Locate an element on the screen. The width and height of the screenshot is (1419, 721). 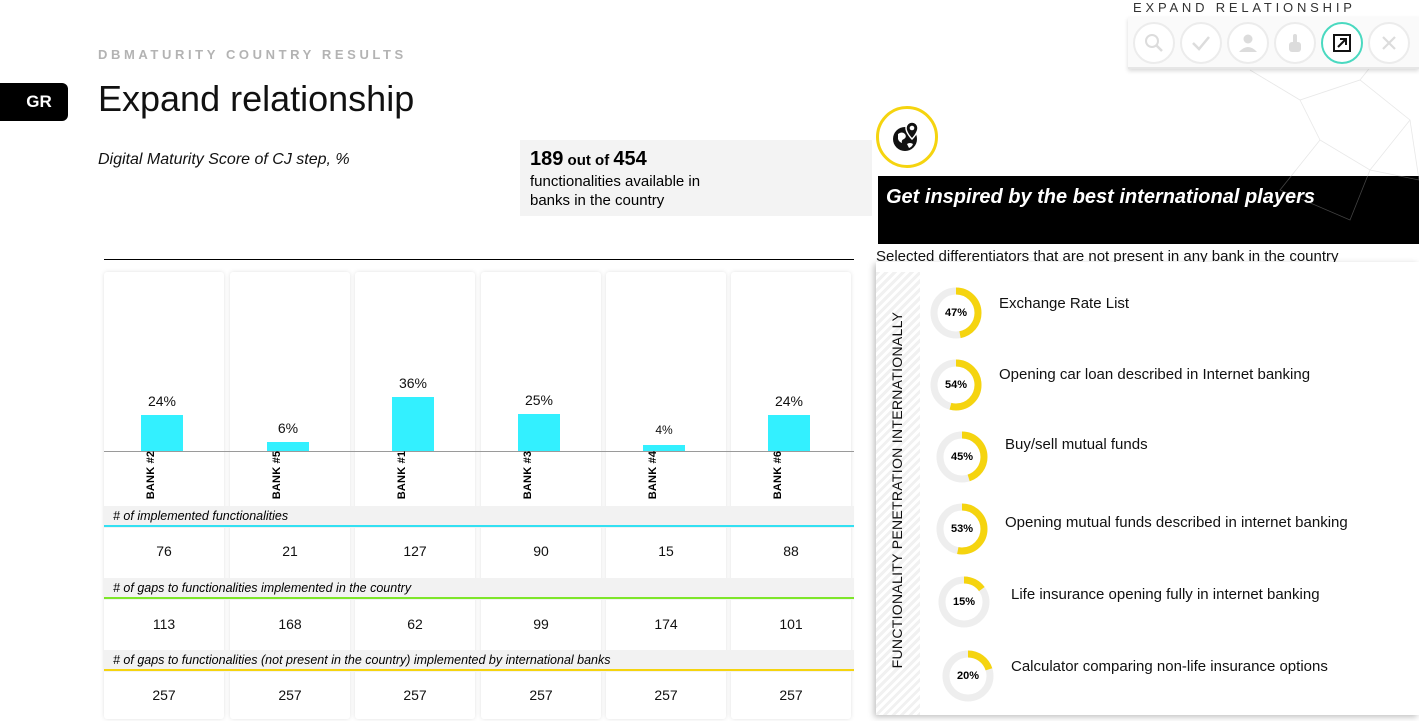
donut-percent-label: 47% is located at coordinates (956, 313).